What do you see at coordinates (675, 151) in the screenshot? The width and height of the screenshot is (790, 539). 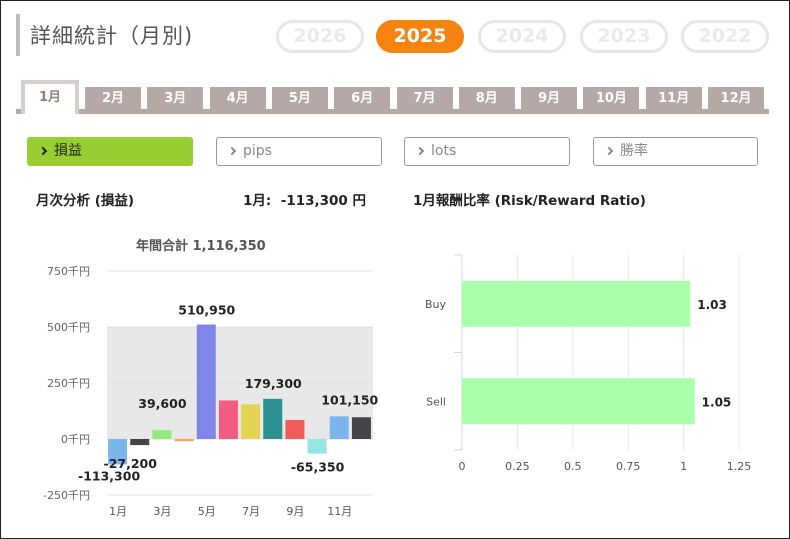 I see `metric-winrate-button: 勝率` at bounding box center [675, 151].